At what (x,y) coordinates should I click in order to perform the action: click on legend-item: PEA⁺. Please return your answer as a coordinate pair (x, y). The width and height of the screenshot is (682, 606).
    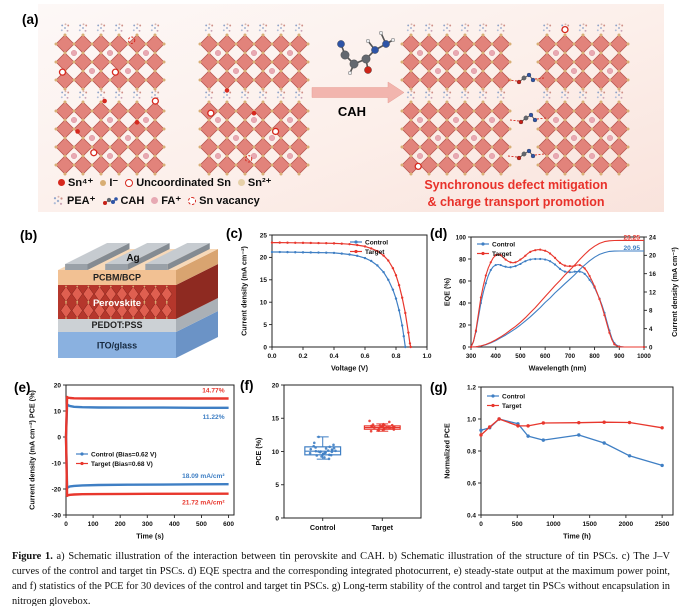
    Looking at the image, I should click on (73, 200).